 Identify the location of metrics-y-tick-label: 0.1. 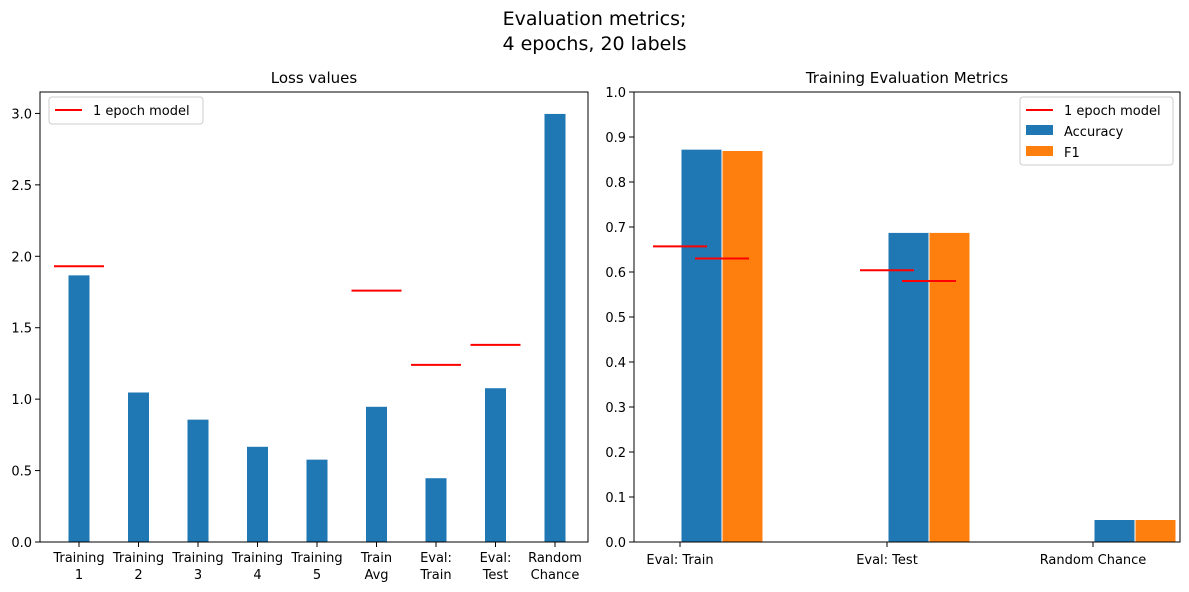
(615, 498).